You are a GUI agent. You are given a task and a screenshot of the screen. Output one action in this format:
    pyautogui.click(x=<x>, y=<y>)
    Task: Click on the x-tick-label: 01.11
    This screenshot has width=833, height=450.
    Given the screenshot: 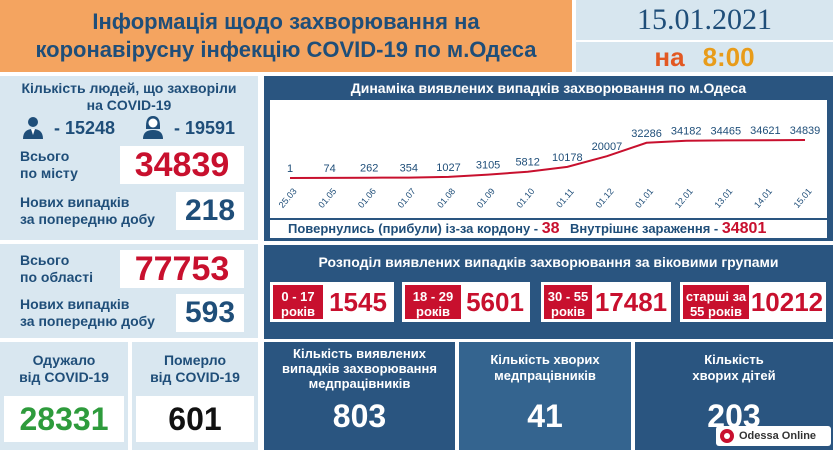 What is the action you would take?
    pyautogui.click(x=565, y=197)
    